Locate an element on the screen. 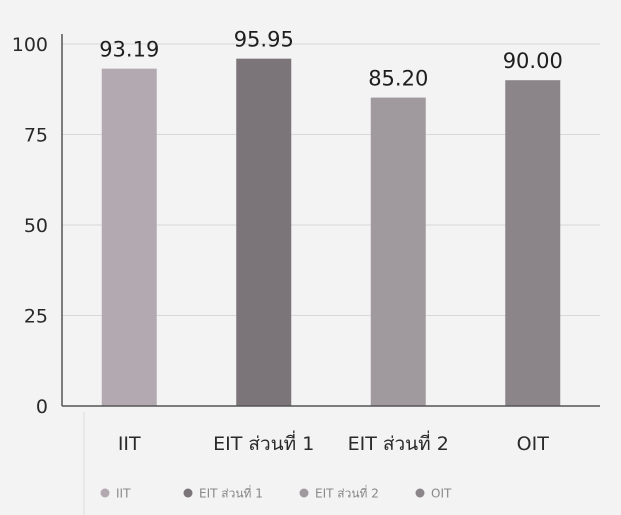 The height and width of the screenshot is (515, 621). legend-label: IIT is located at coordinates (123, 494).